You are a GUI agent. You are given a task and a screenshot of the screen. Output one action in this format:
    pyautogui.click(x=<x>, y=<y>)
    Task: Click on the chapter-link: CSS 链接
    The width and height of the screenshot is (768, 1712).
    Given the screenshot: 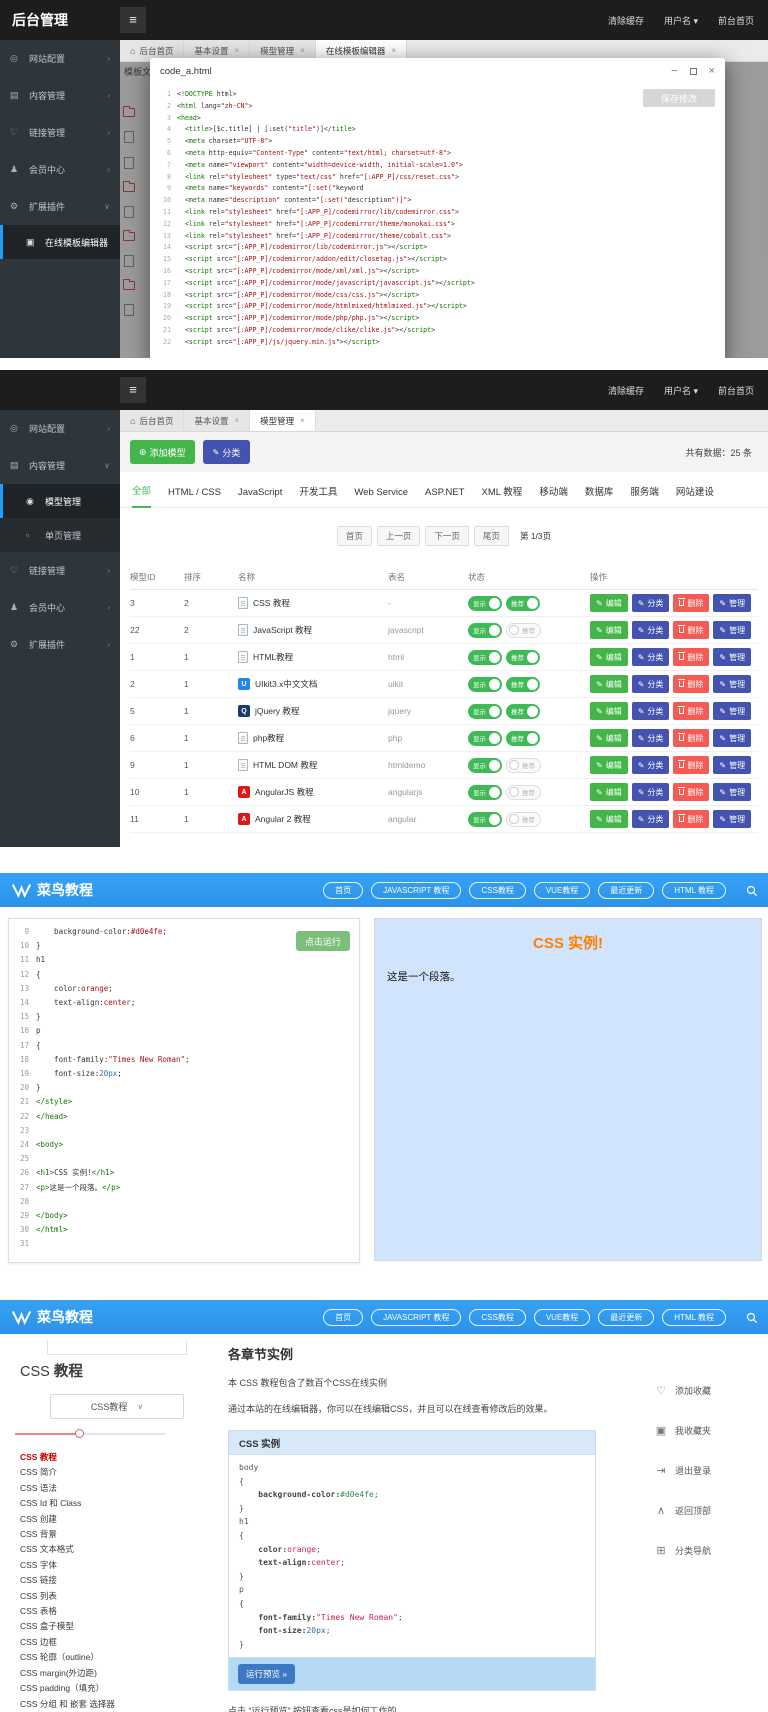 What is the action you would take?
    pyautogui.click(x=38, y=1580)
    